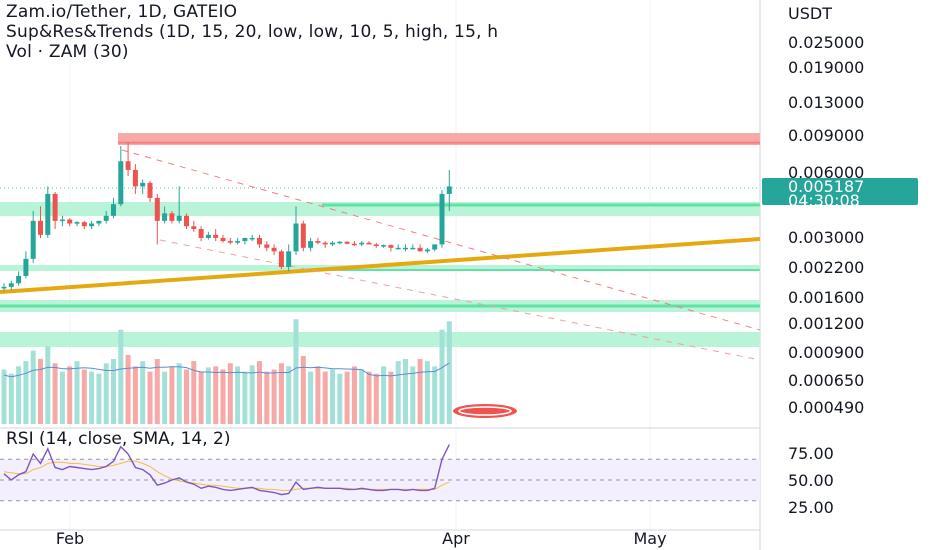 The width and height of the screenshot is (932, 550). Describe the element at coordinates (118, 439) in the screenshot. I see `rsi-legend: RSI (14, close, SMA, 14, 2)` at that location.